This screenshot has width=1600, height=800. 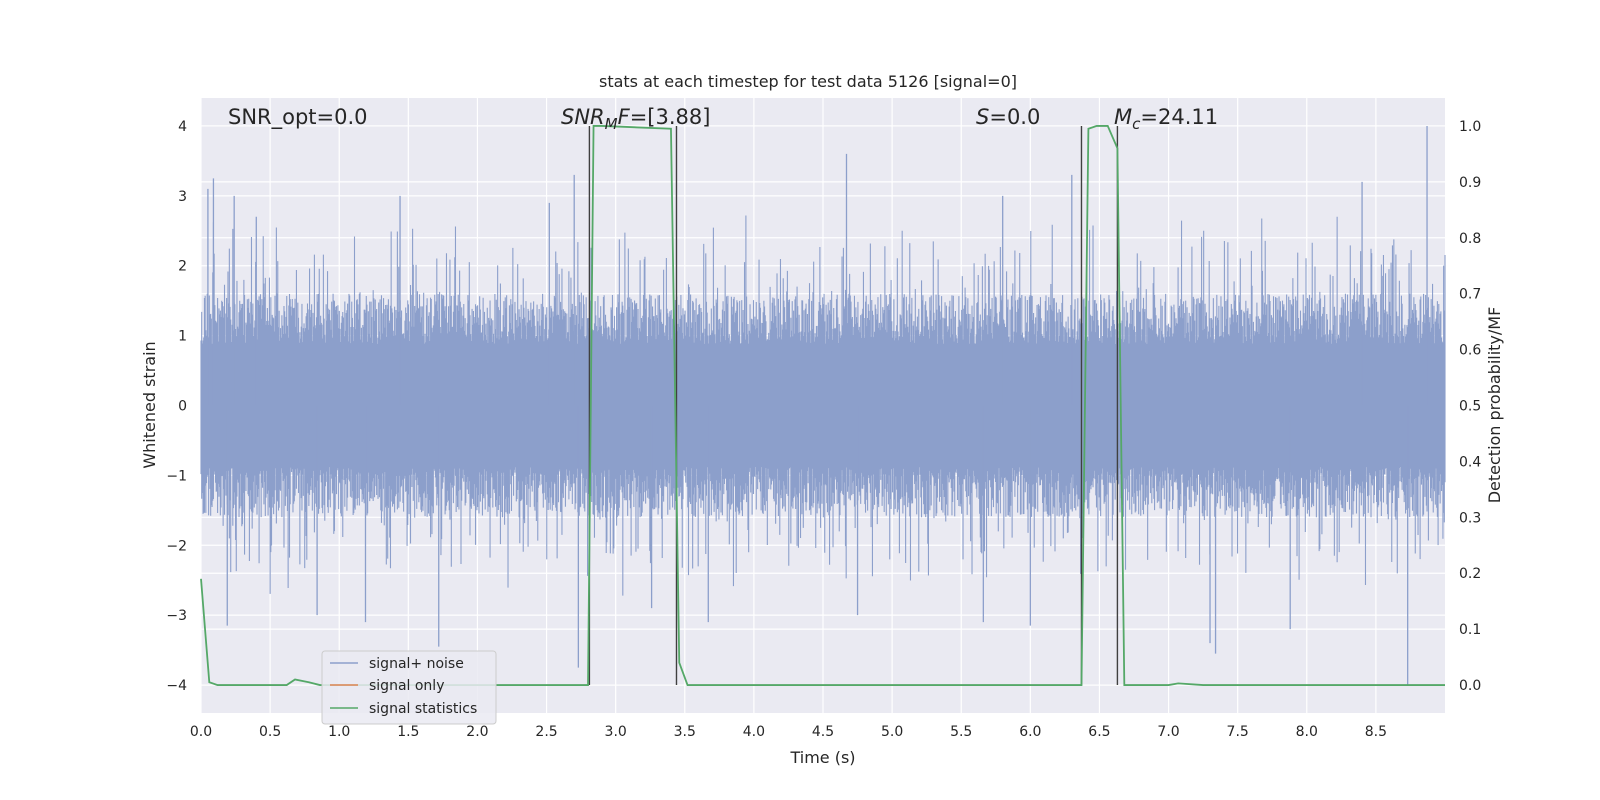 What do you see at coordinates (298, 117) in the screenshot?
I see `snr-opt-annotation: SNR_opt=0.0` at bounding box center [298, 117].